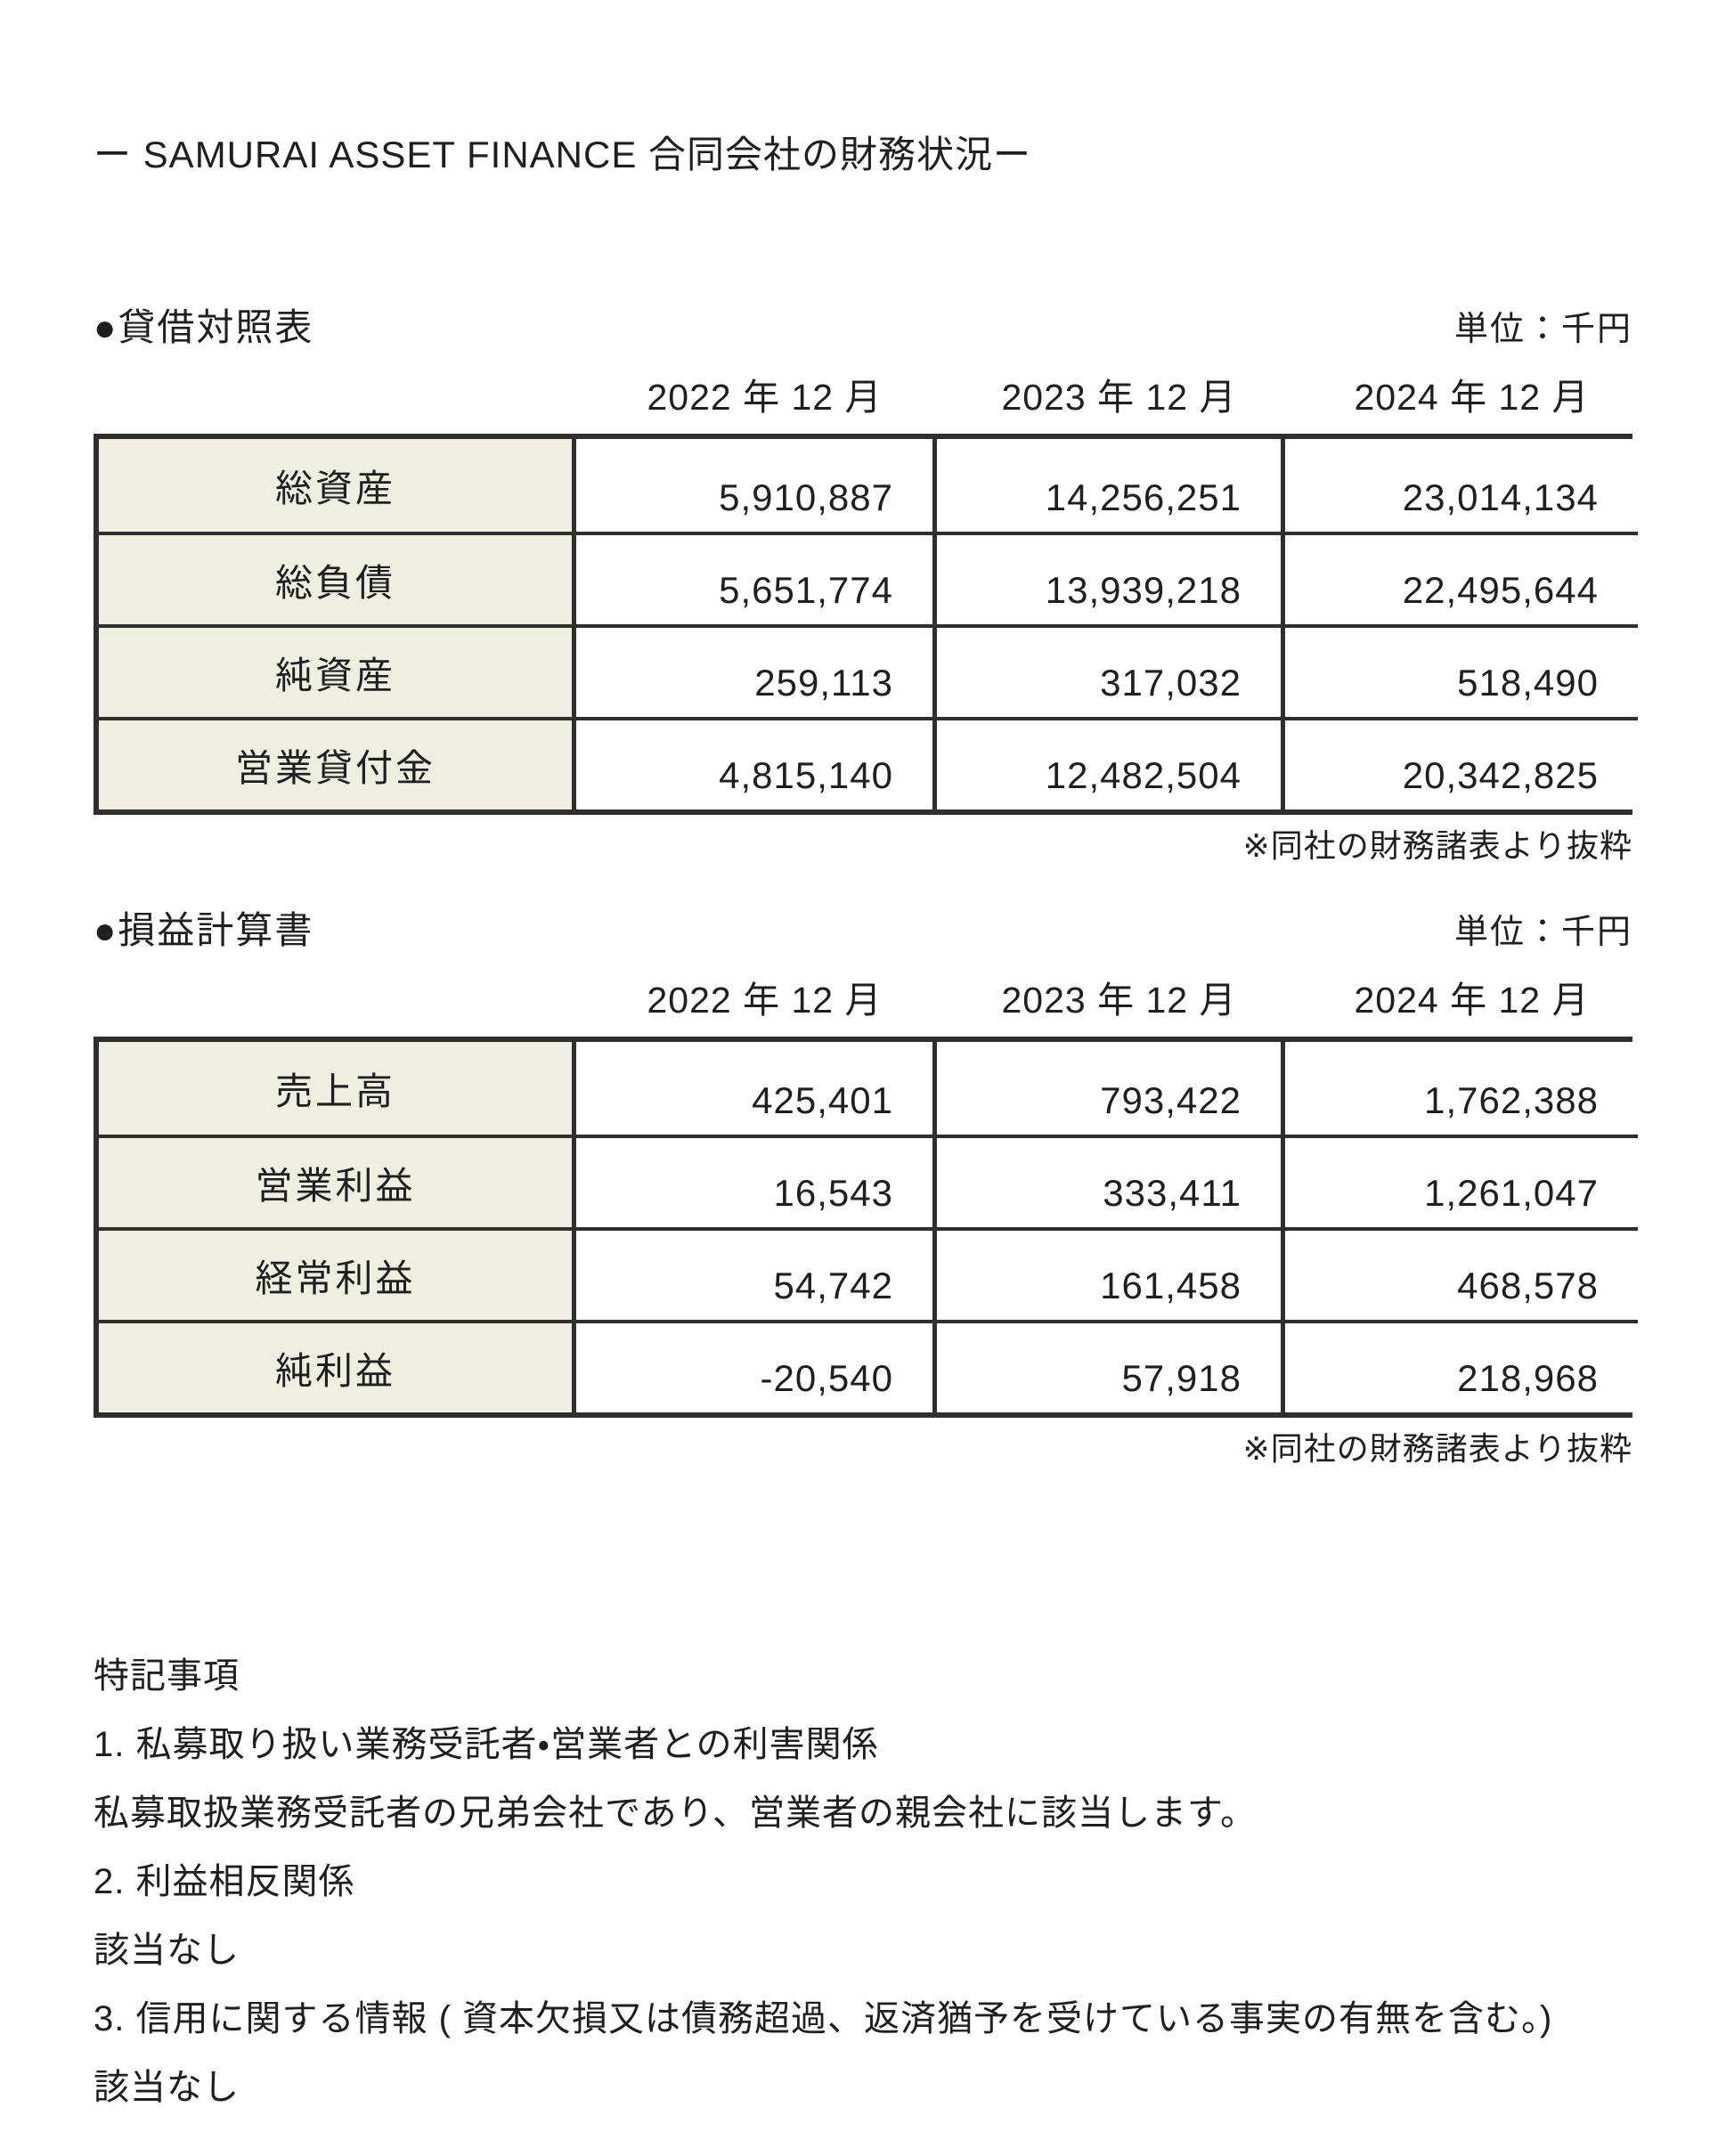 The image size is (1726, 2156). What do you see at coordinates (1437, 1448) in the screenshot?
I see `income-statement-source-note: ※同社の財務諸表より抜粋` at bounding box center [1437, 1448].